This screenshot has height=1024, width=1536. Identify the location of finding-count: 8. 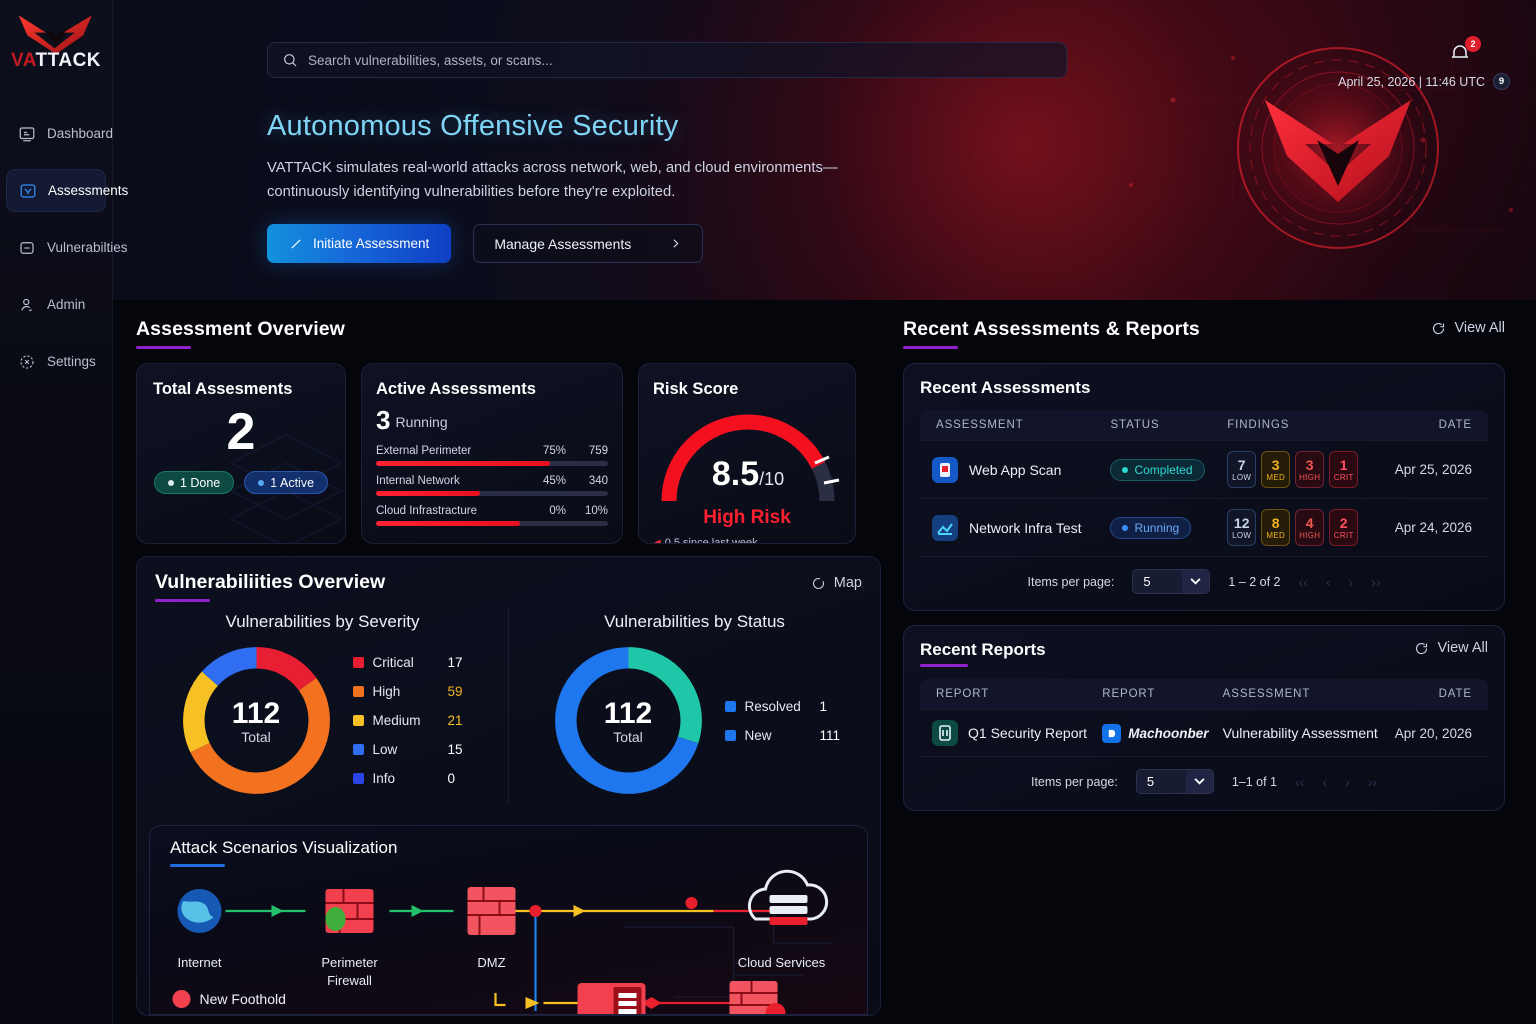
(1275, 522).